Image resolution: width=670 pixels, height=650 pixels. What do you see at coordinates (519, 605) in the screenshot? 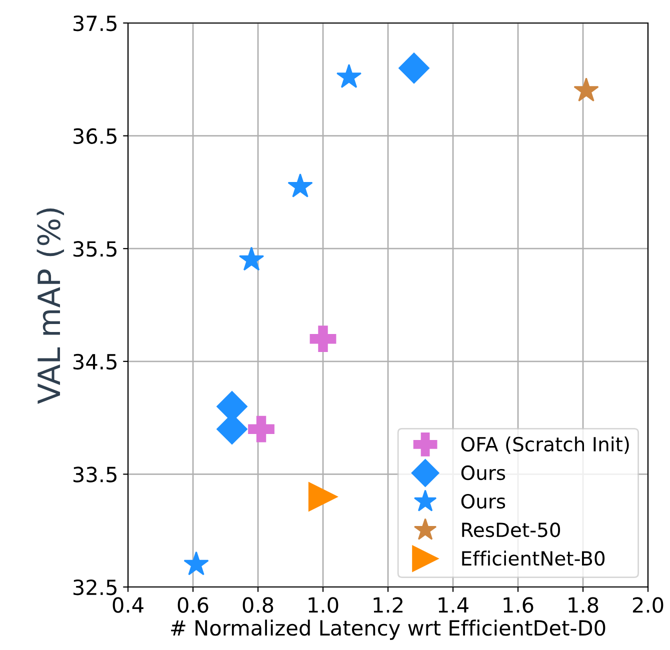
I see `x-tick-label: 1.6` at bounding box center [519, 605].